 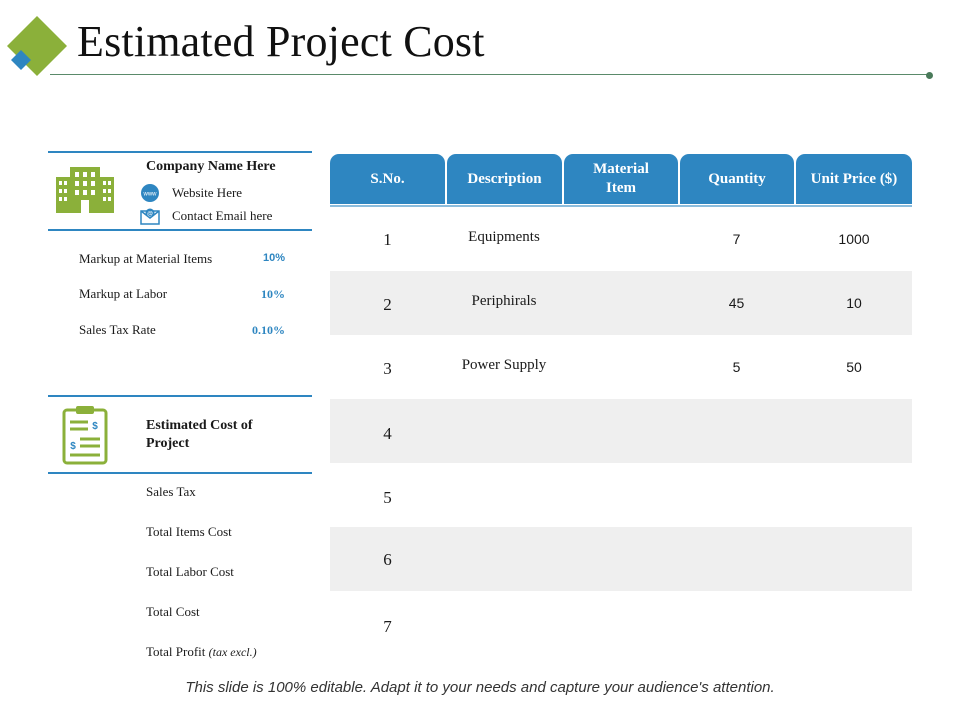 What do you see at coordinates (387, 368) in the screenshot?
I see `row-3-sno: 3` at bounding box center [387, 368].